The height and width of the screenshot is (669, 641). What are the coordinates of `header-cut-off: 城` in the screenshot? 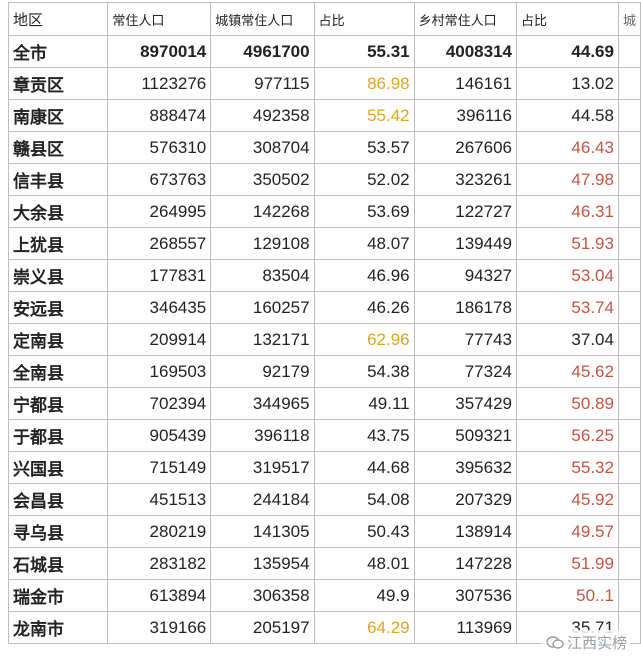 It's located at (629, 19).